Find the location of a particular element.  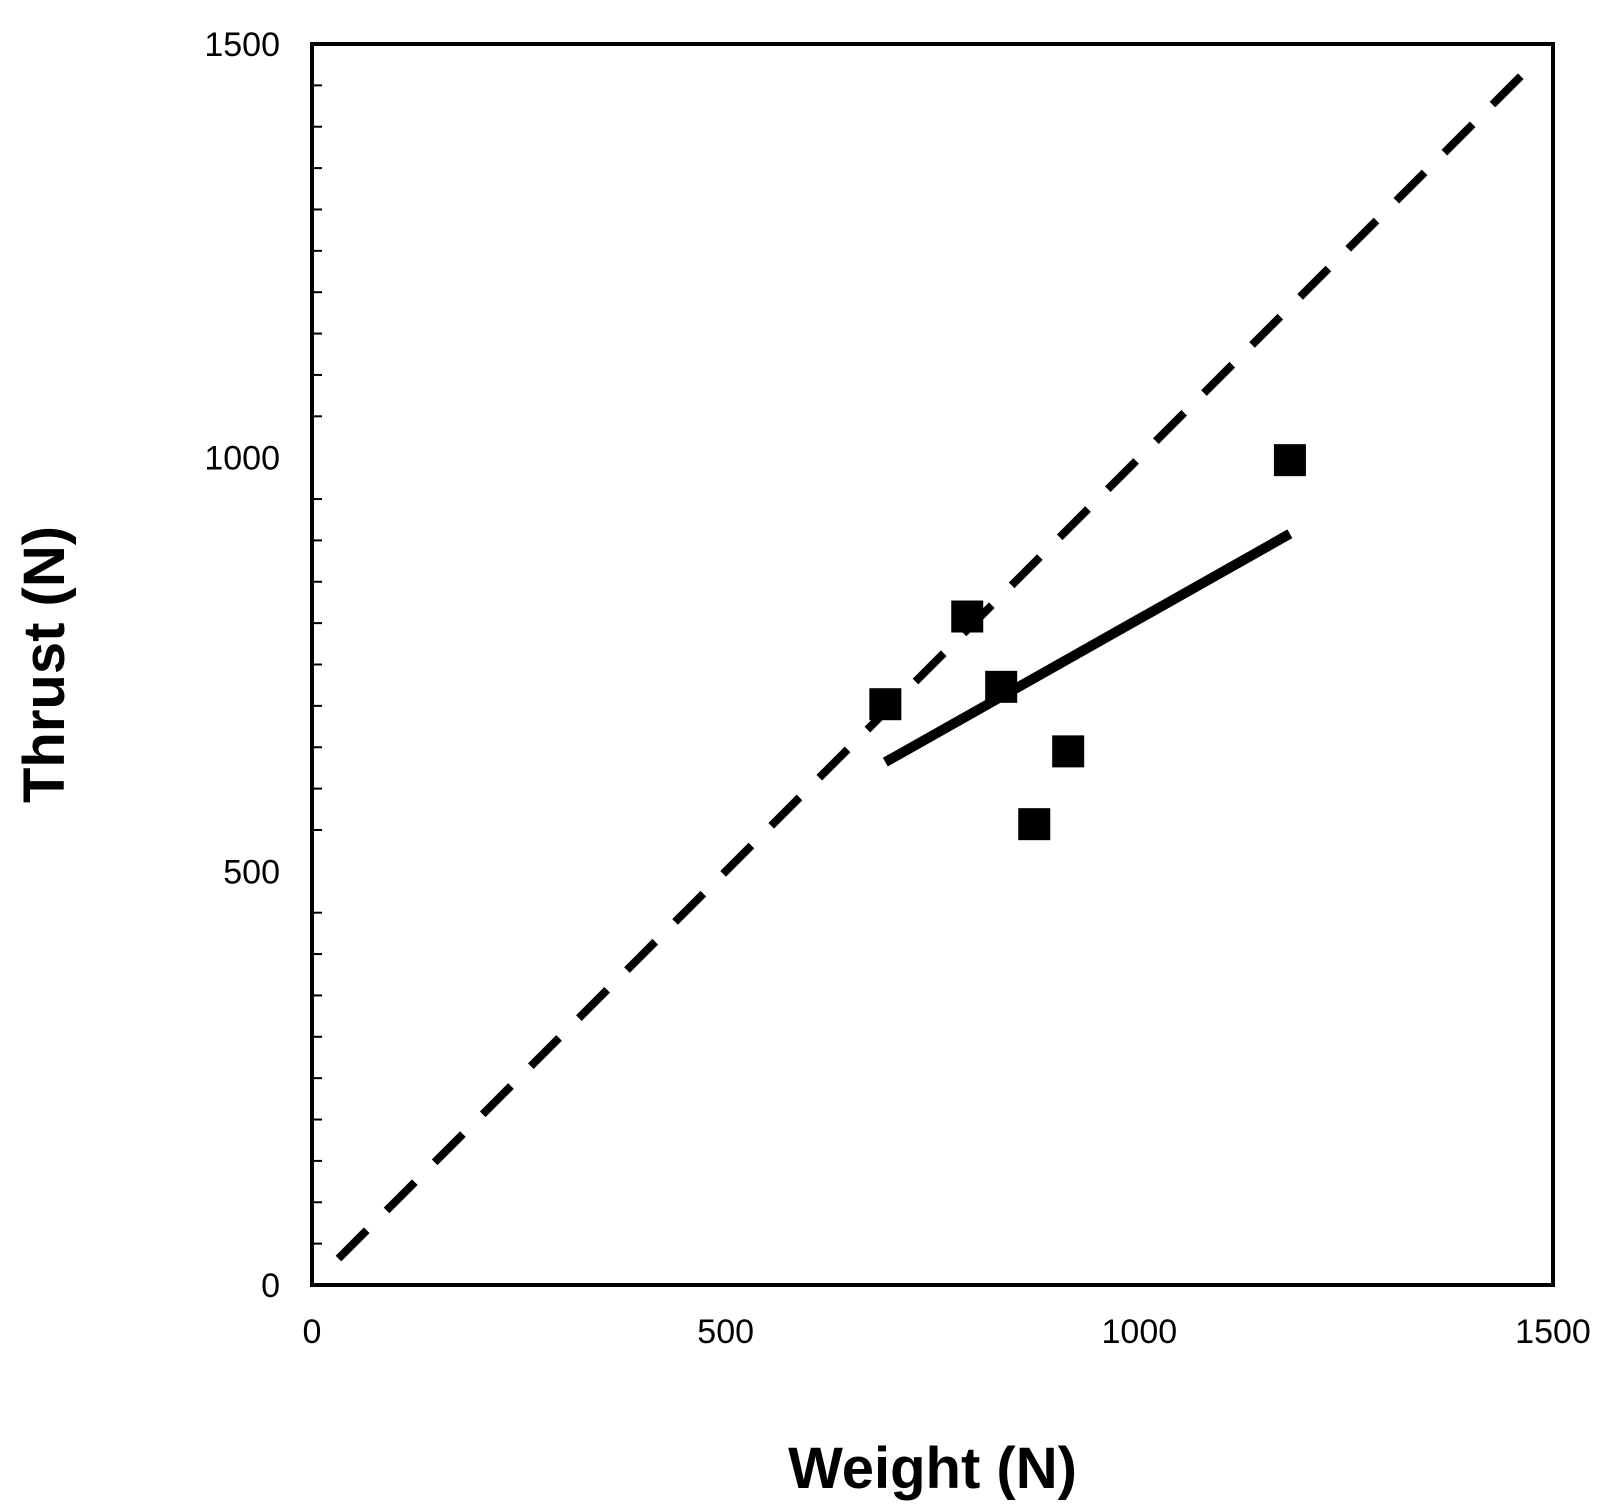

solid-fit-line is located at coordinates (1087, 648).